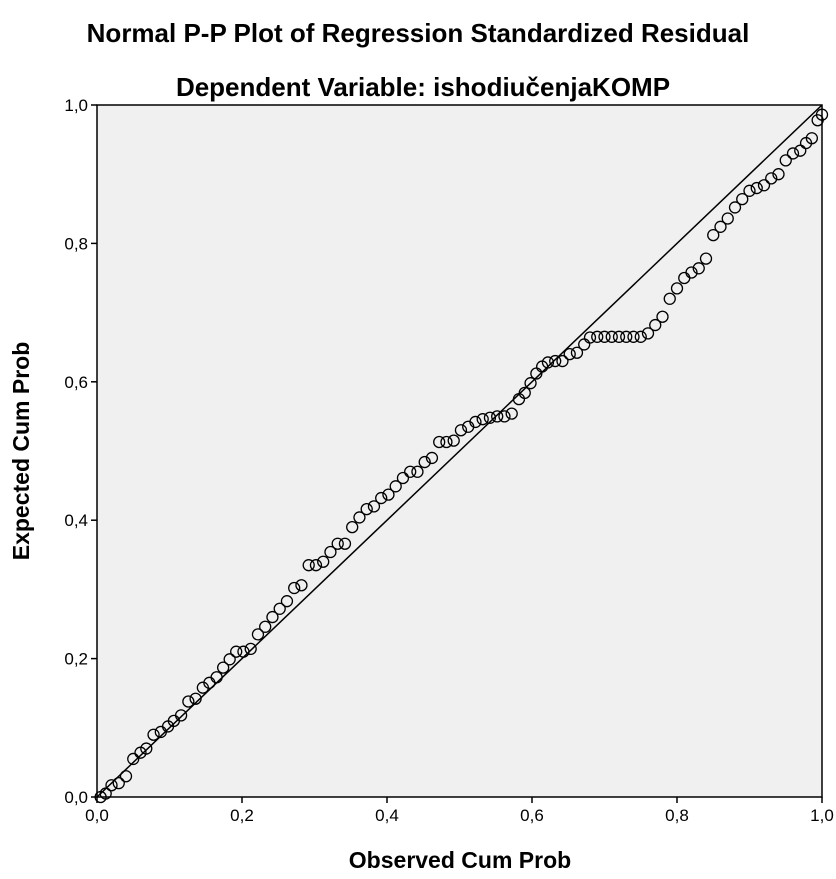 The width and height of the screenshot is (836, 879). Describe the element at coordinates (21, 451) in the screenshot. I see `y-axis-title: Expected Cum Prob` at that location.